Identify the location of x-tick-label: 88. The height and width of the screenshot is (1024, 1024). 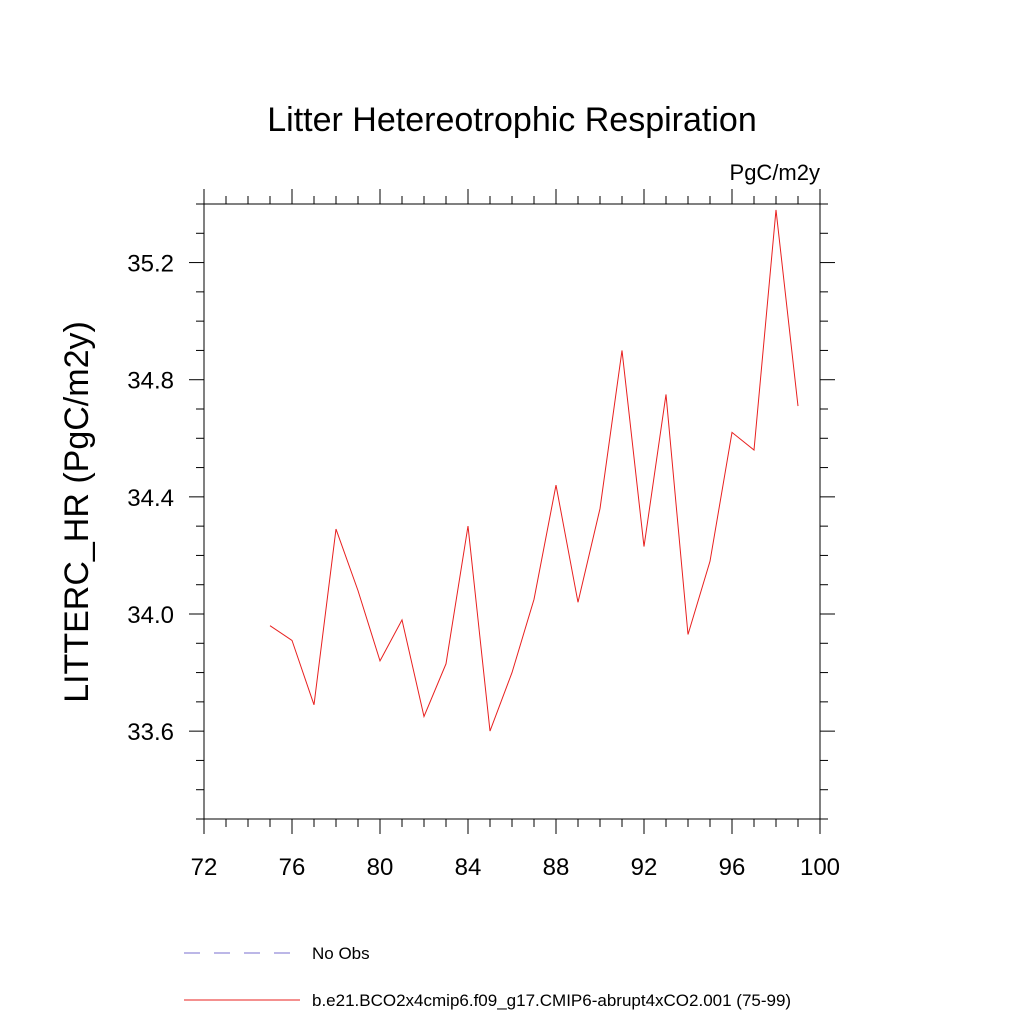
(556, 867).